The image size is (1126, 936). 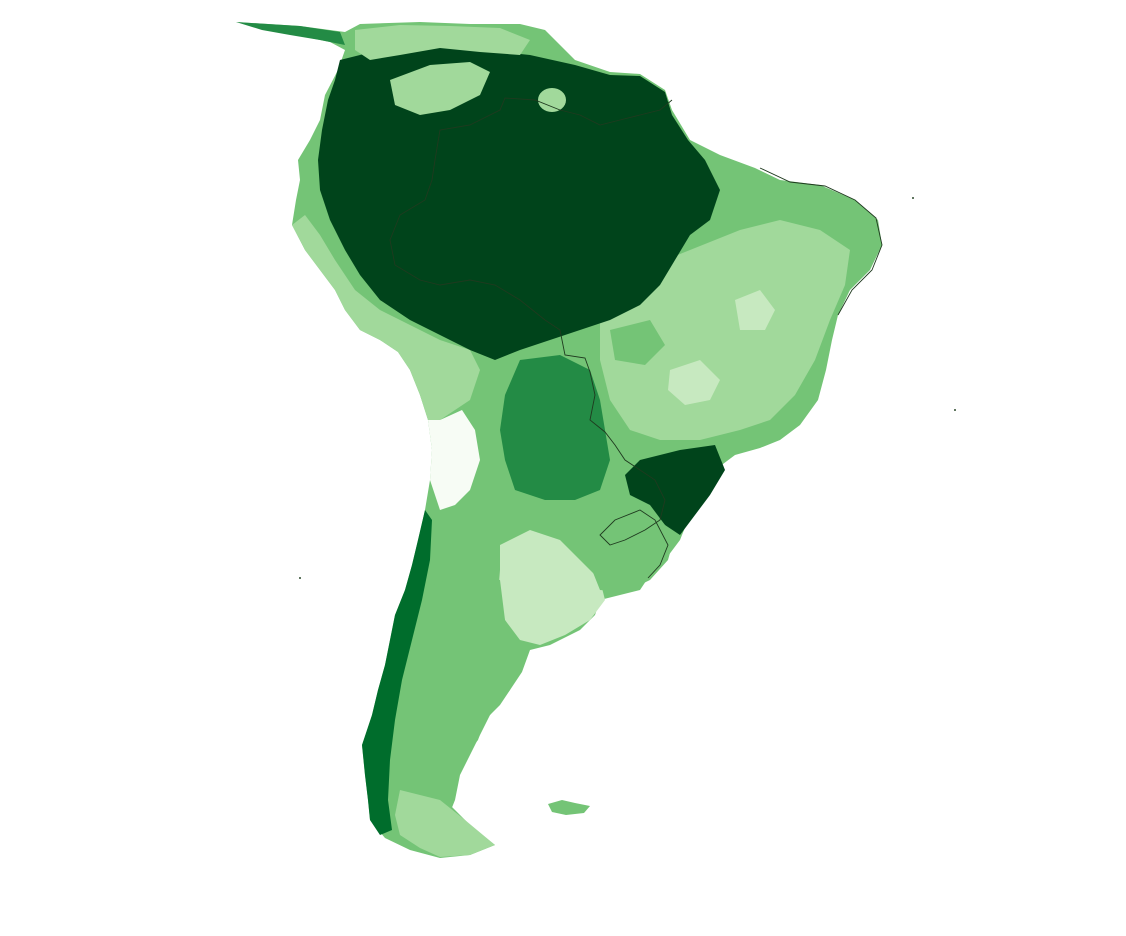 I want to click on southern-chile-forest, so click(x=397, y=672).